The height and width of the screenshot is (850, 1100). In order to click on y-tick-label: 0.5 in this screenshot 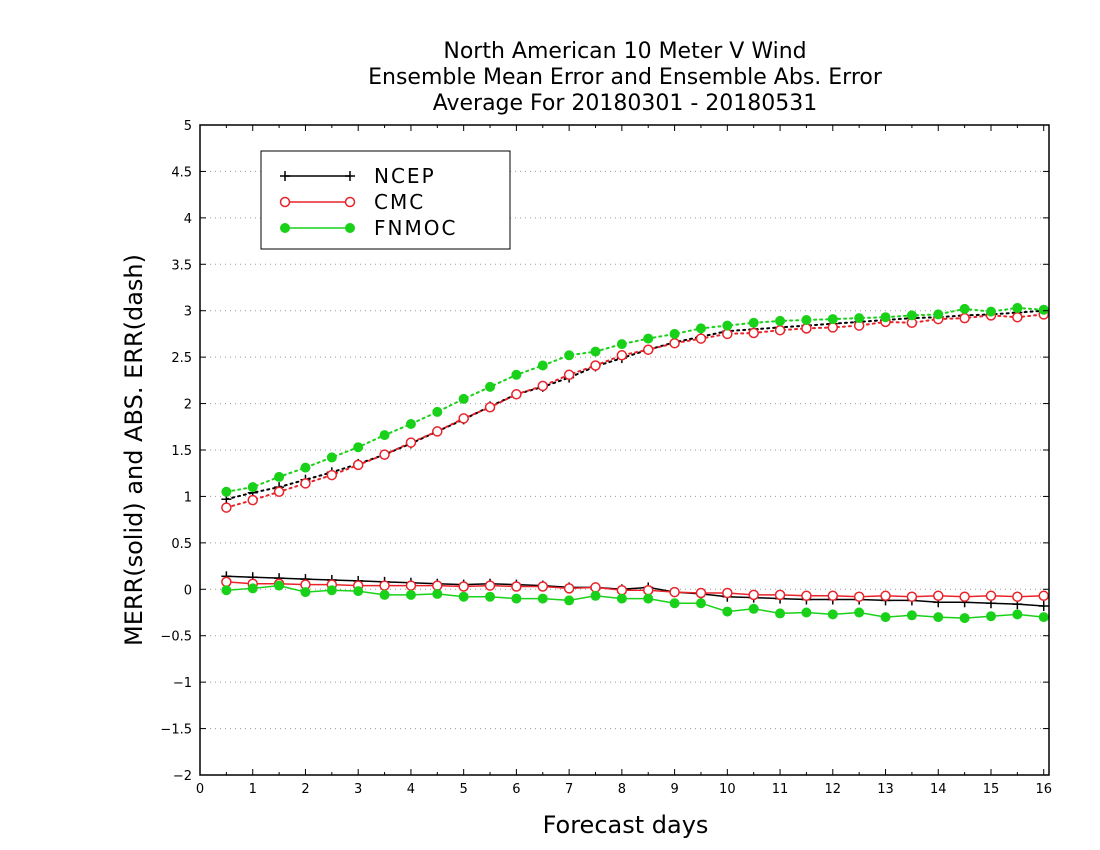, I will do `click(181, 544)`.